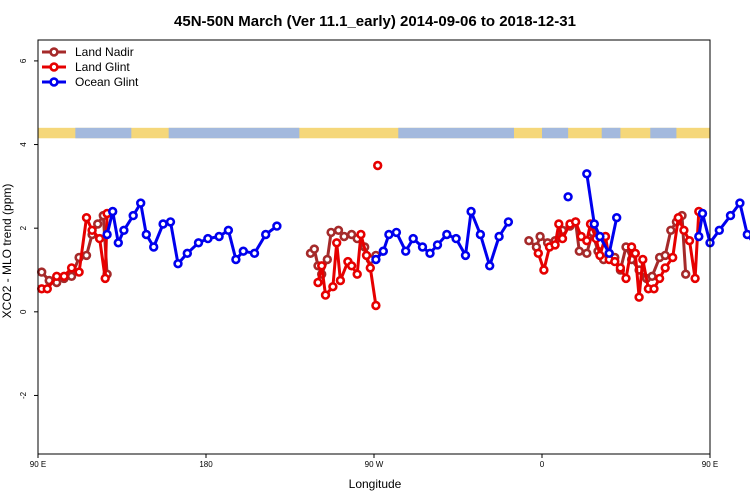 Image resolution: width=750 pixels, height=500 pixels. Describe the element at coordinates (23, 60) in the screenshot. I see `y-tick-label: 6` at that location.